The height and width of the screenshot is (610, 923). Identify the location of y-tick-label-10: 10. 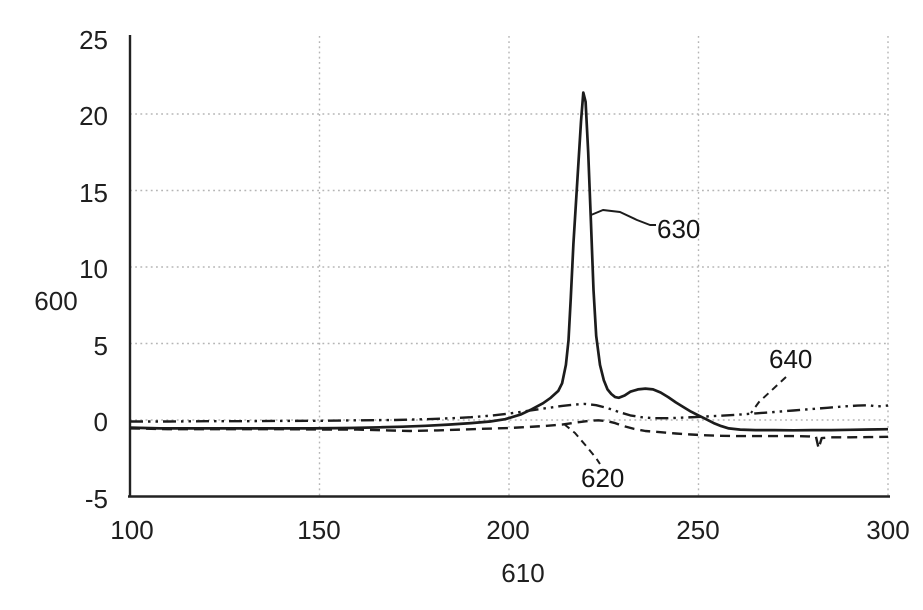
(93, 269).